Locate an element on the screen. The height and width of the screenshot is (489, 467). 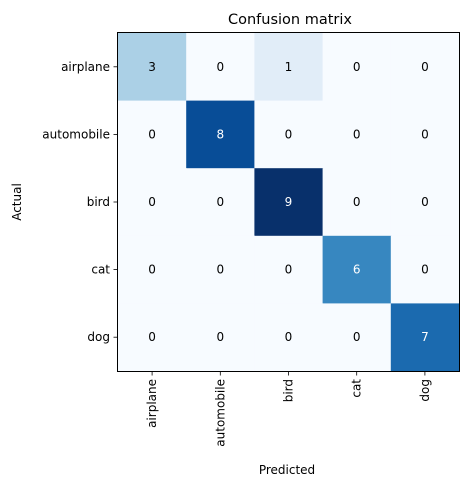
cell-value-label: 1 is located at coordinates (289, 67).